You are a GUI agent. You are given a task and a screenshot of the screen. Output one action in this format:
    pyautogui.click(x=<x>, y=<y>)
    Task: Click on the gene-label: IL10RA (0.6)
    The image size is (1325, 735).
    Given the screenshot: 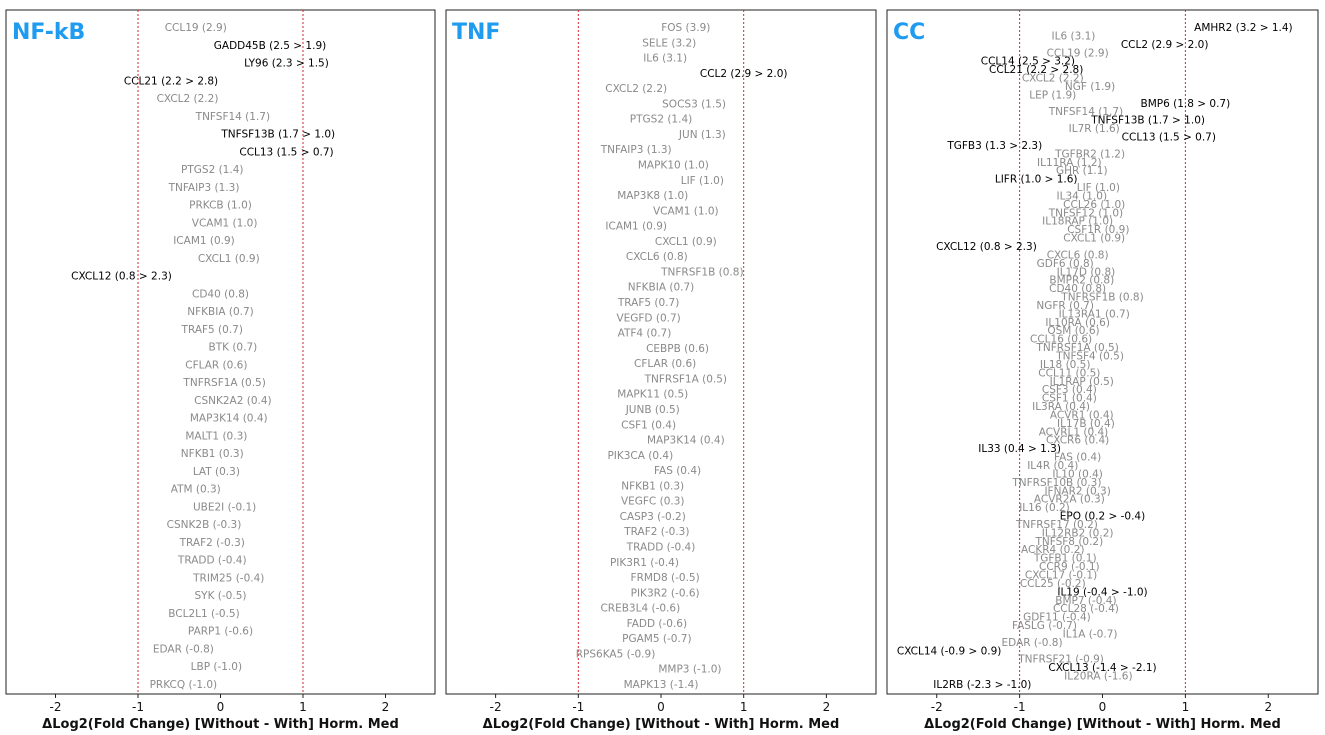 What is the action you would take?
    pyautogui.click(x=1077, y=323)
    